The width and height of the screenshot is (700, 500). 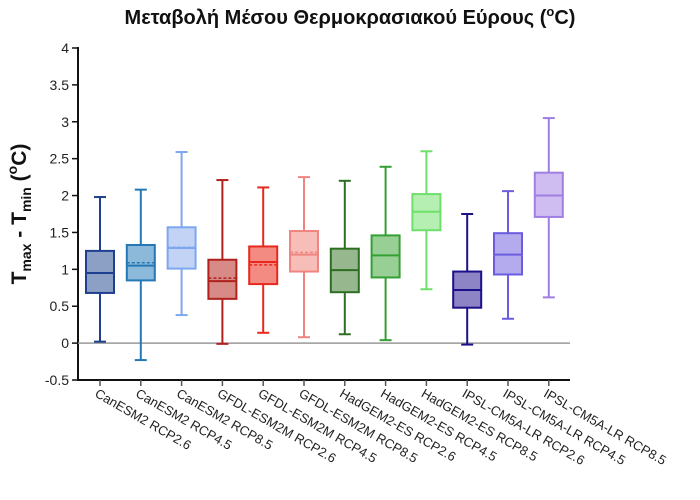 I want to click on y-tick-label: 3.5, so click(x=60, y=85).